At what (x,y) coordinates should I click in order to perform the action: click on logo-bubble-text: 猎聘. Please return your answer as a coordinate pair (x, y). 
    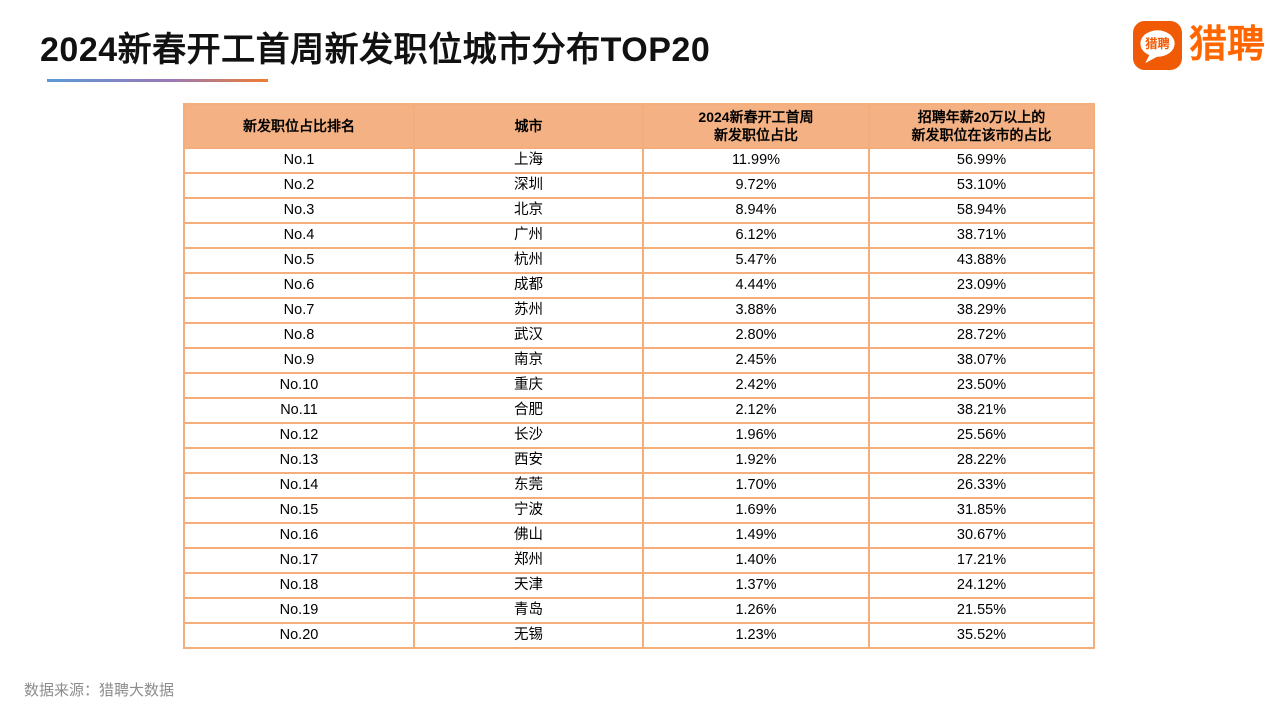
    Looking at the image, I should click on (1157, 43).